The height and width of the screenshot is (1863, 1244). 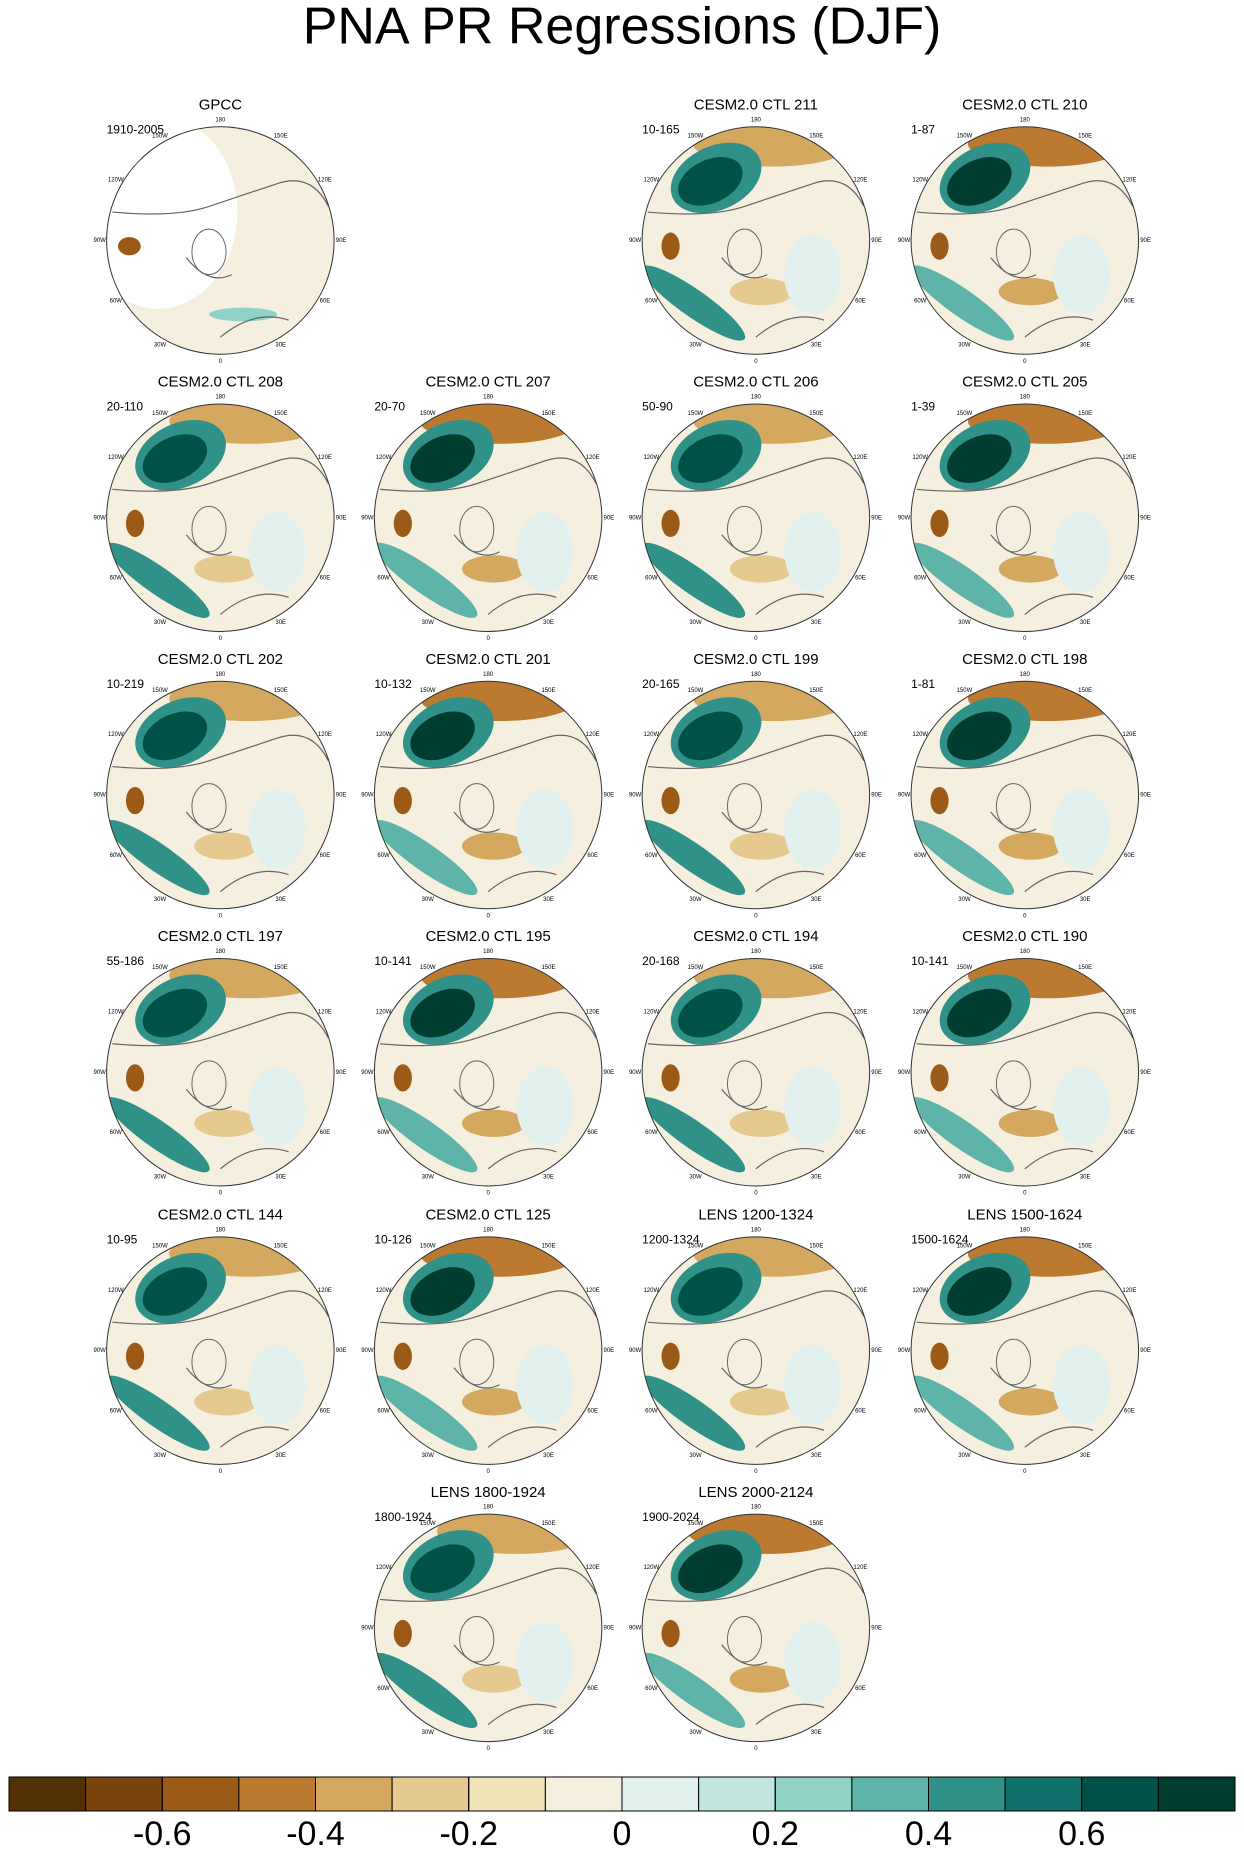 I want to click on panel-period: 50-90, so click(x=657, y=407).